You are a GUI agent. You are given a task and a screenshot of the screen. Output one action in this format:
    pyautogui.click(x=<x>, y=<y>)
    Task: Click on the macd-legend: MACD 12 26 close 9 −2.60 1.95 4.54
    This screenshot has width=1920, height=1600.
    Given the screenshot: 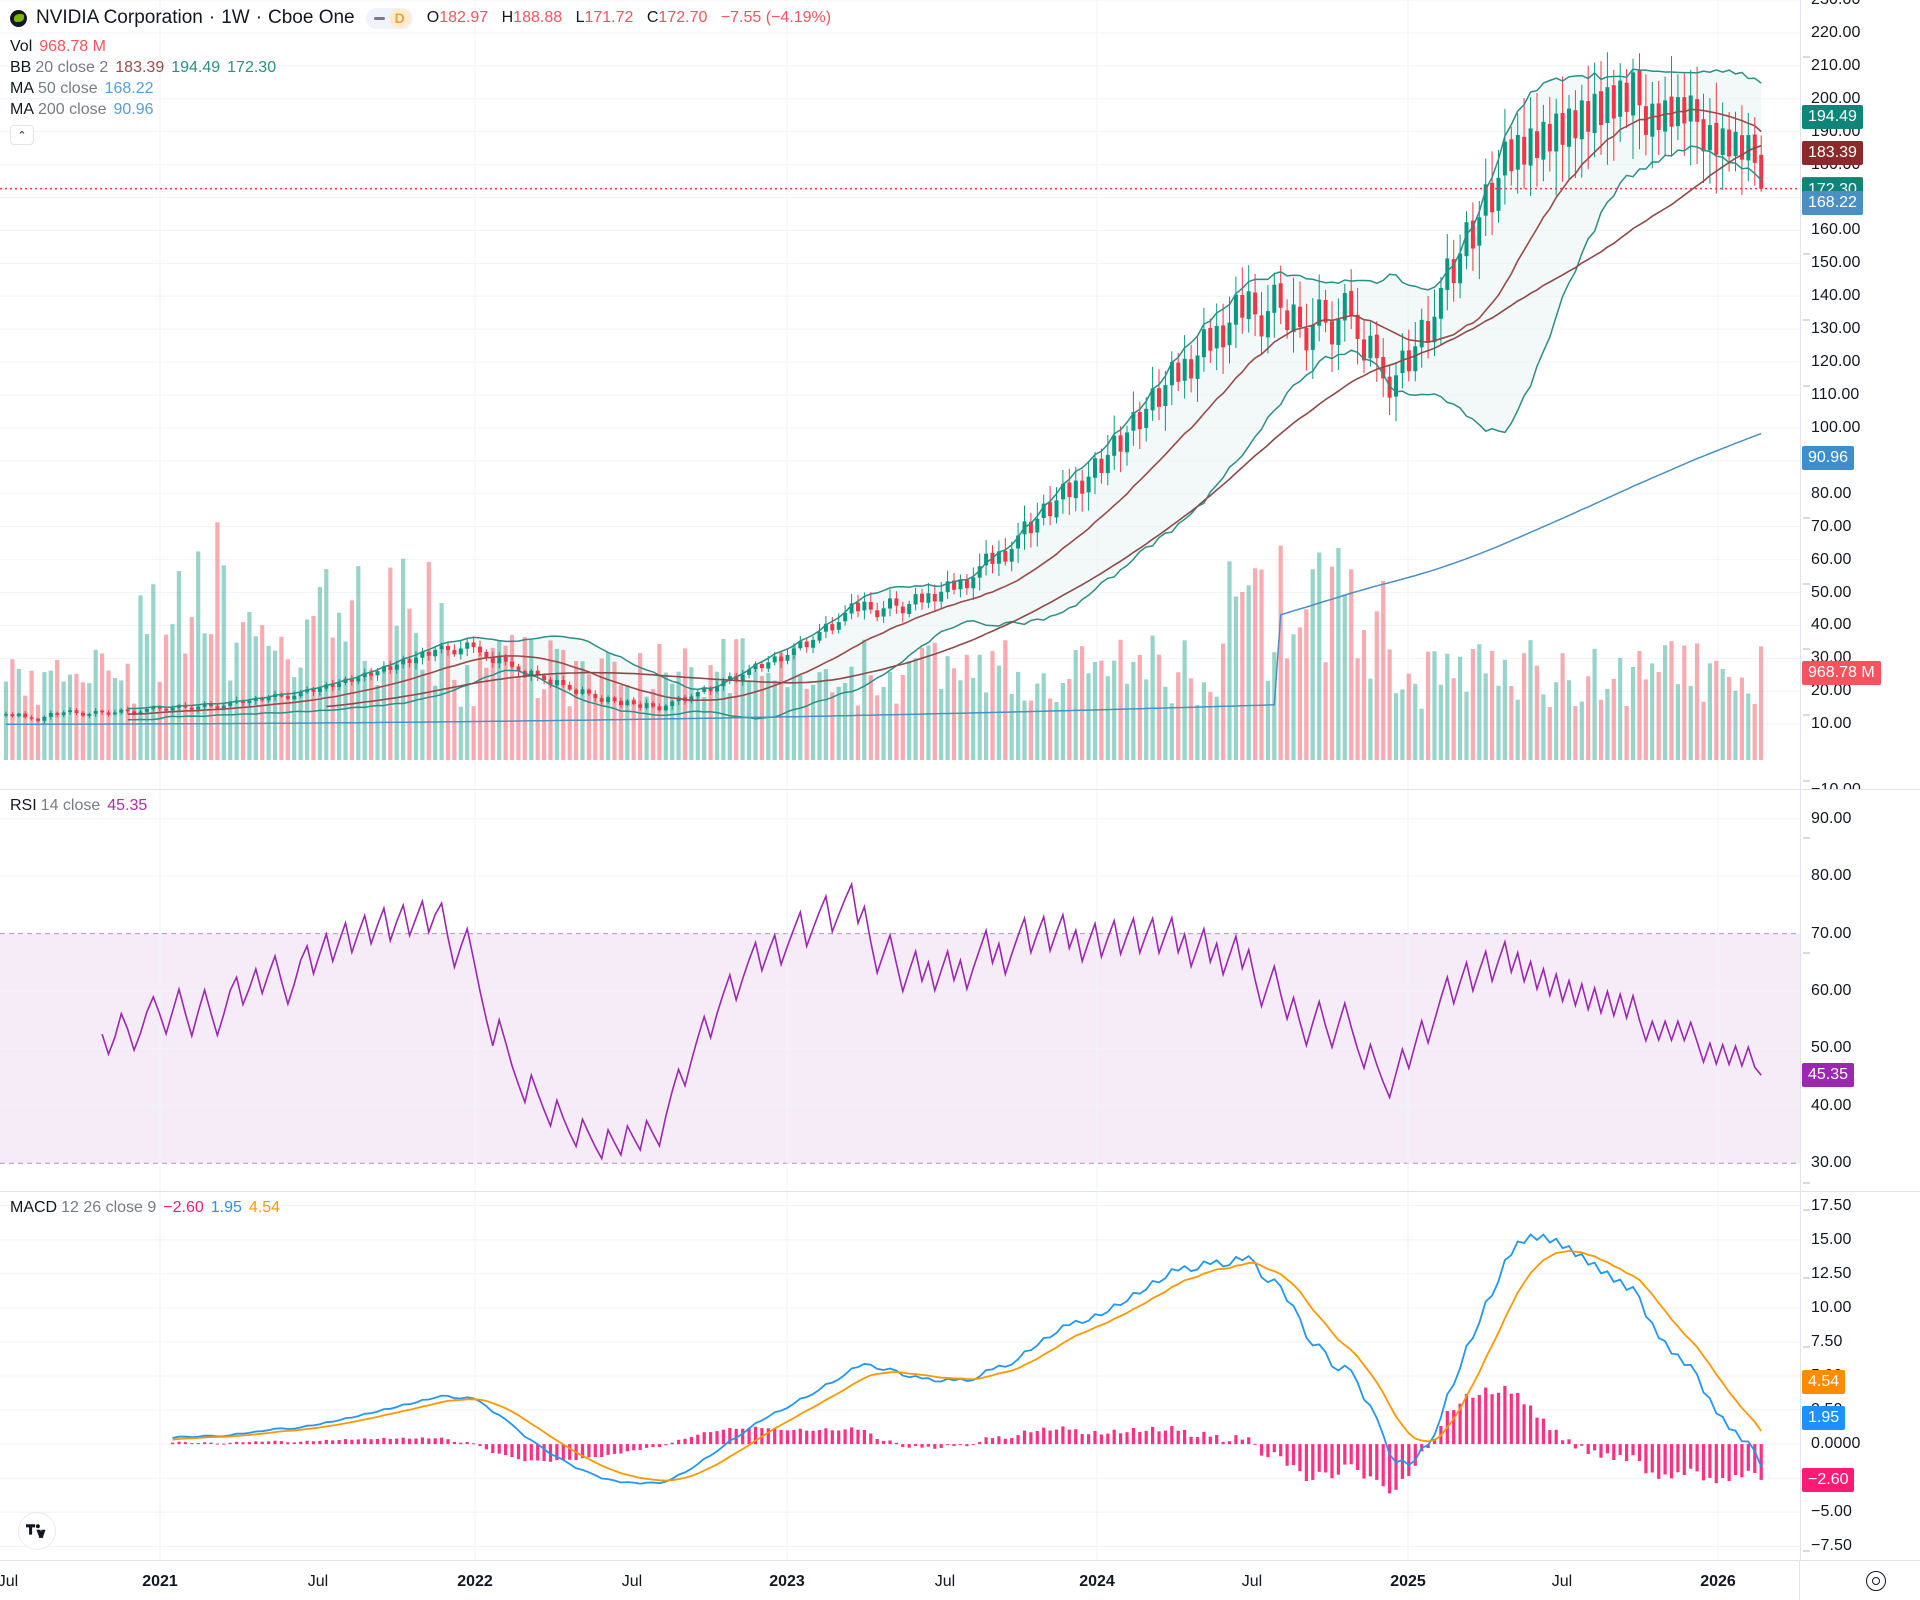 What is the action you would take?
    pyautogui.click(x=145, y=1207)
    